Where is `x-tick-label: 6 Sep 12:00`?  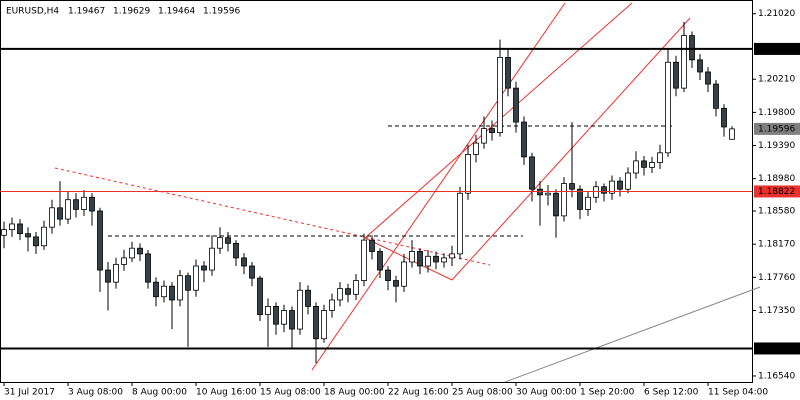 x-tick-label: 6 Sep 12:00 is located at coordinates (671, 393).